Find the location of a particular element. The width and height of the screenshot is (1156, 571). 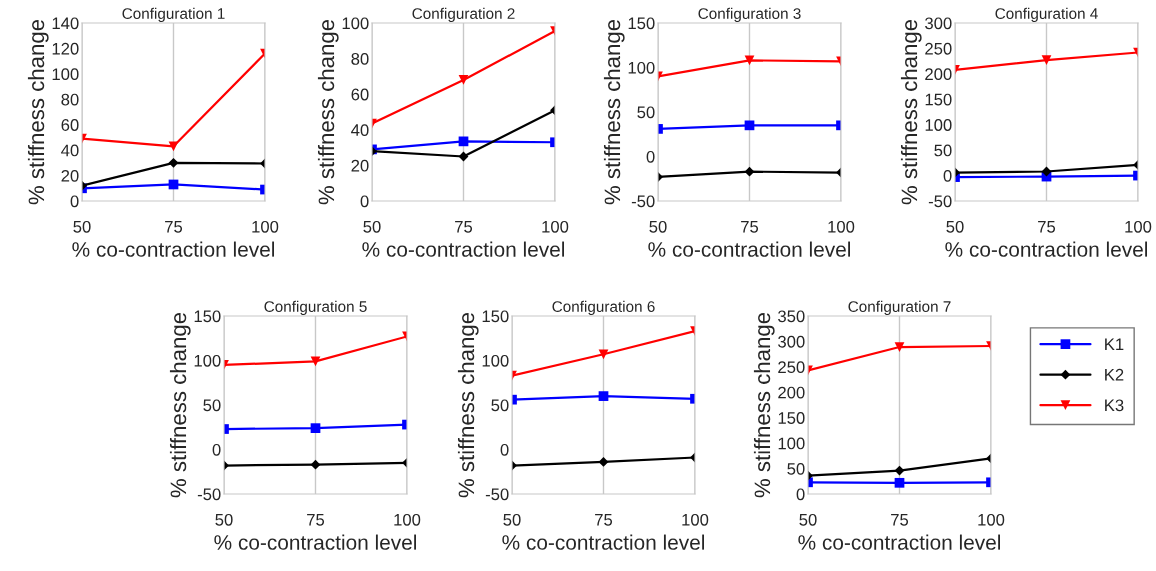

chart-title: Configuration 5 is located at coordinates (315, 307).